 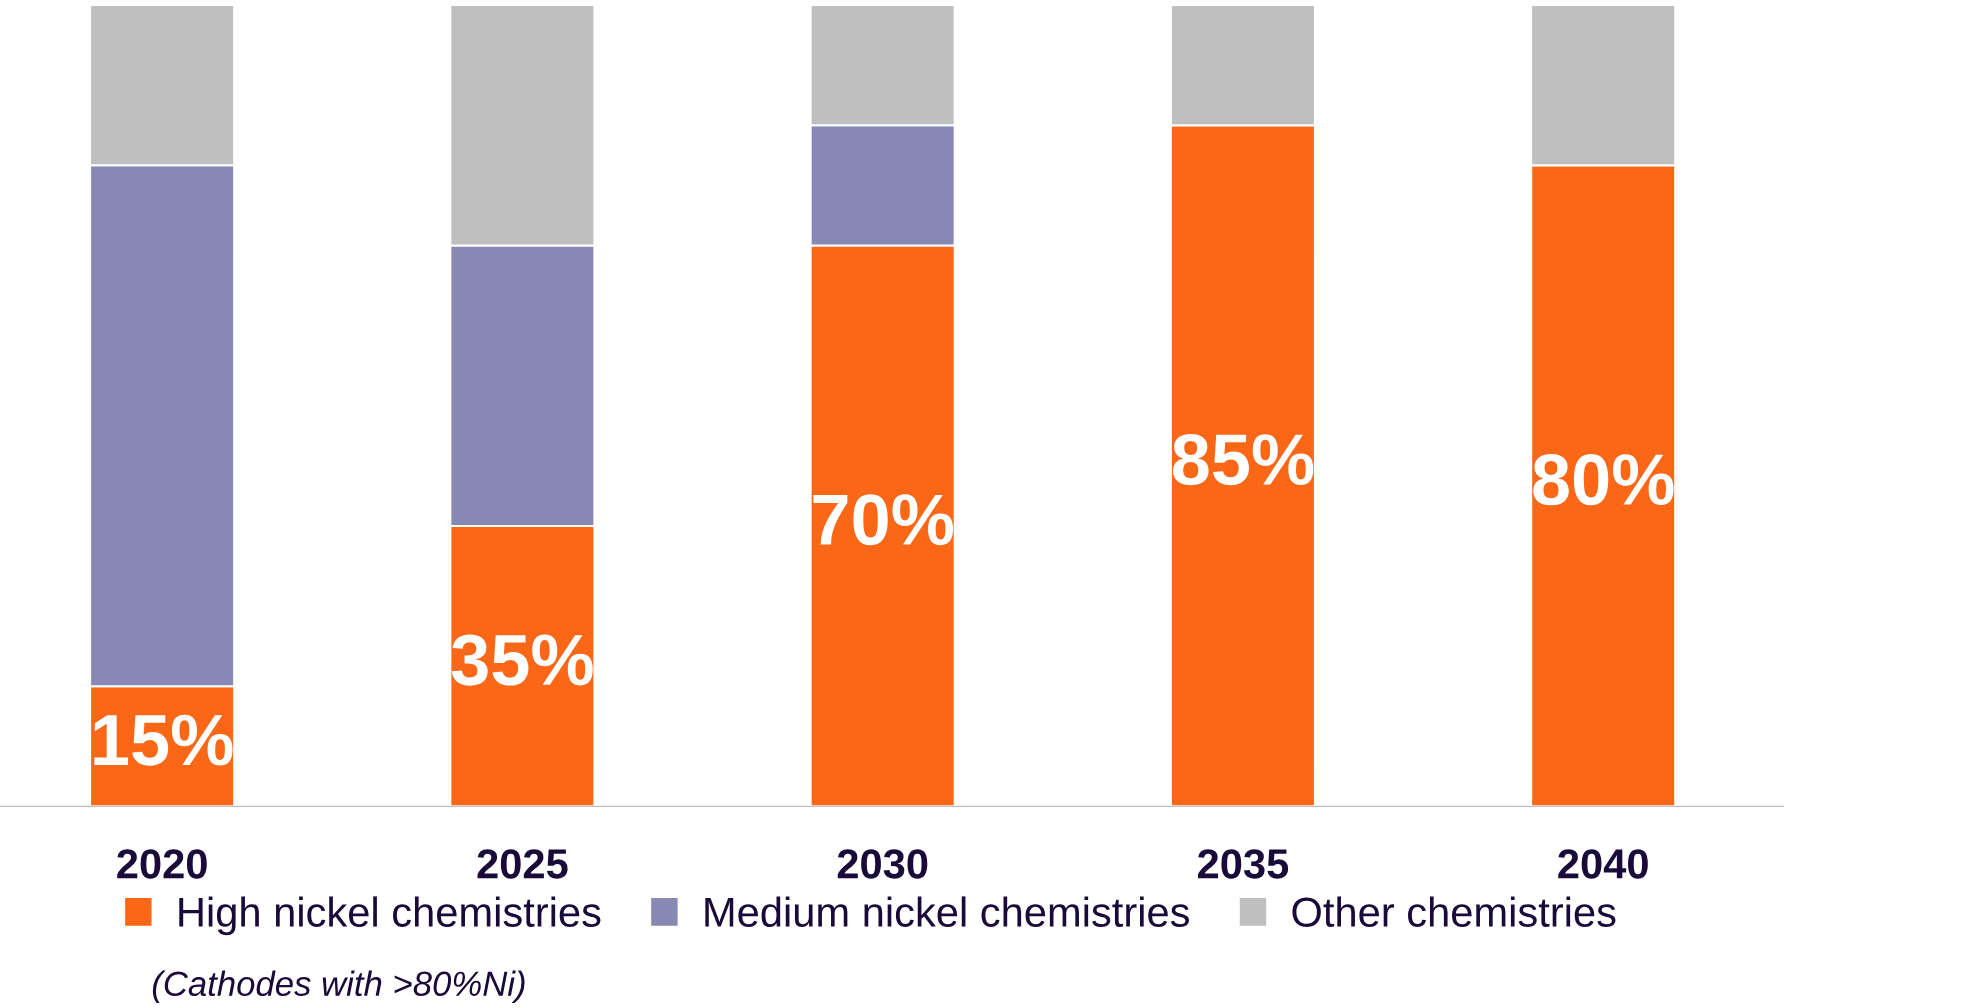 I want to click on x-tick-label: 2035, so click(x=1243, y=864).